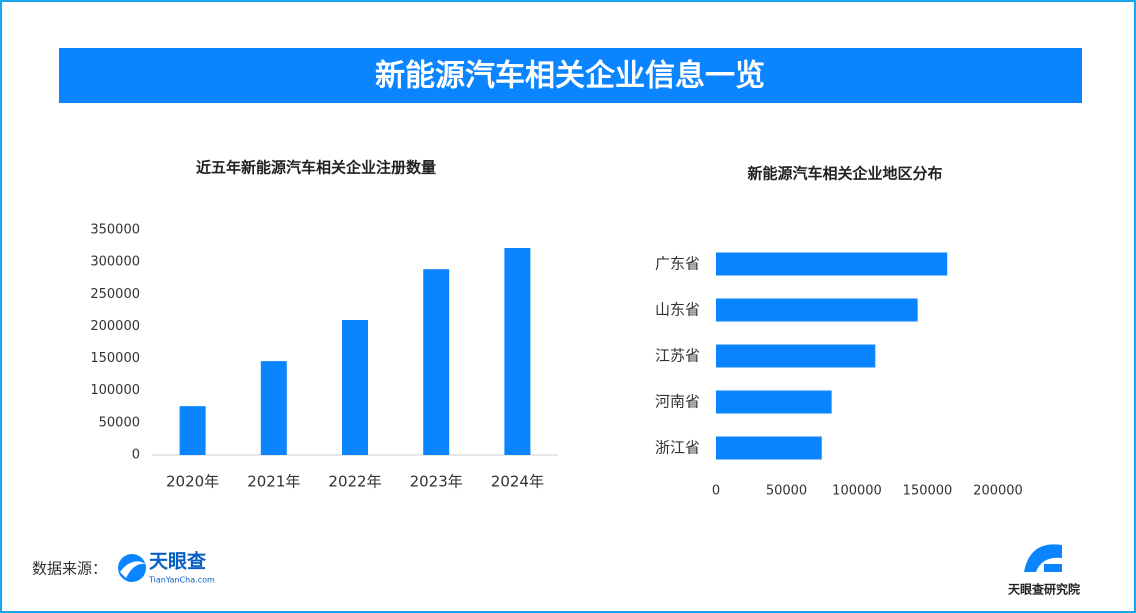  Describe the element at coordinates (844, 174) in the screenshot. I see `chart-title: 新能源汽车相关企业地区分布` at that location.